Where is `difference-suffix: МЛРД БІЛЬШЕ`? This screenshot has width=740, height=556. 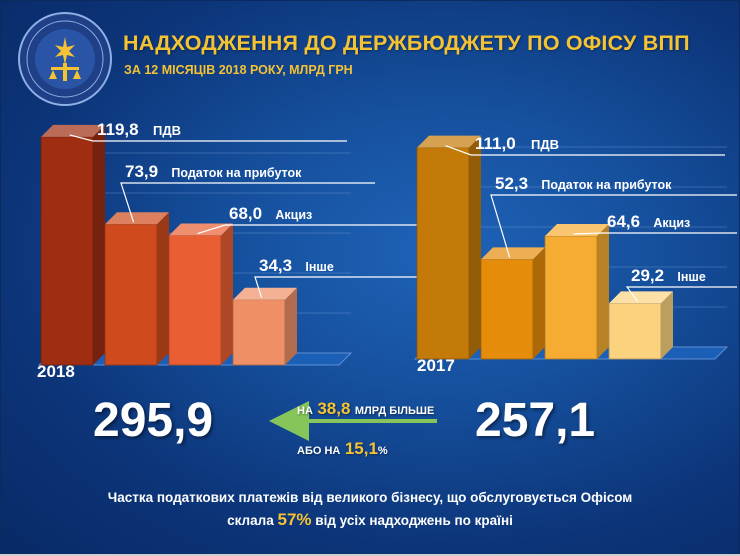
difference-suffix: МЛРД БІЛЬШЕ is located at coordinates (394, 411).